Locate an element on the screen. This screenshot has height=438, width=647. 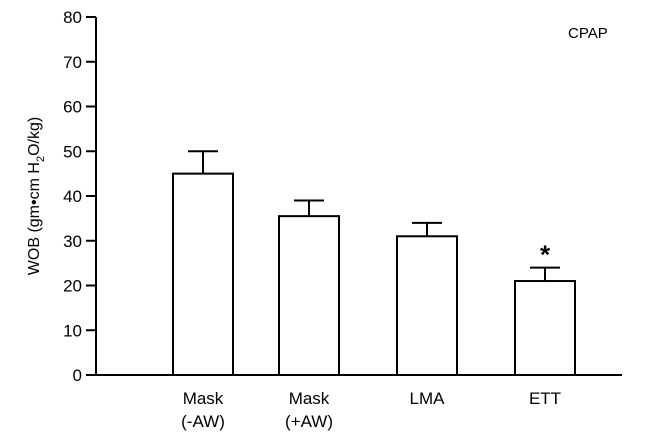
x-category-label: (+AW) is located at coordinates (309, 421).